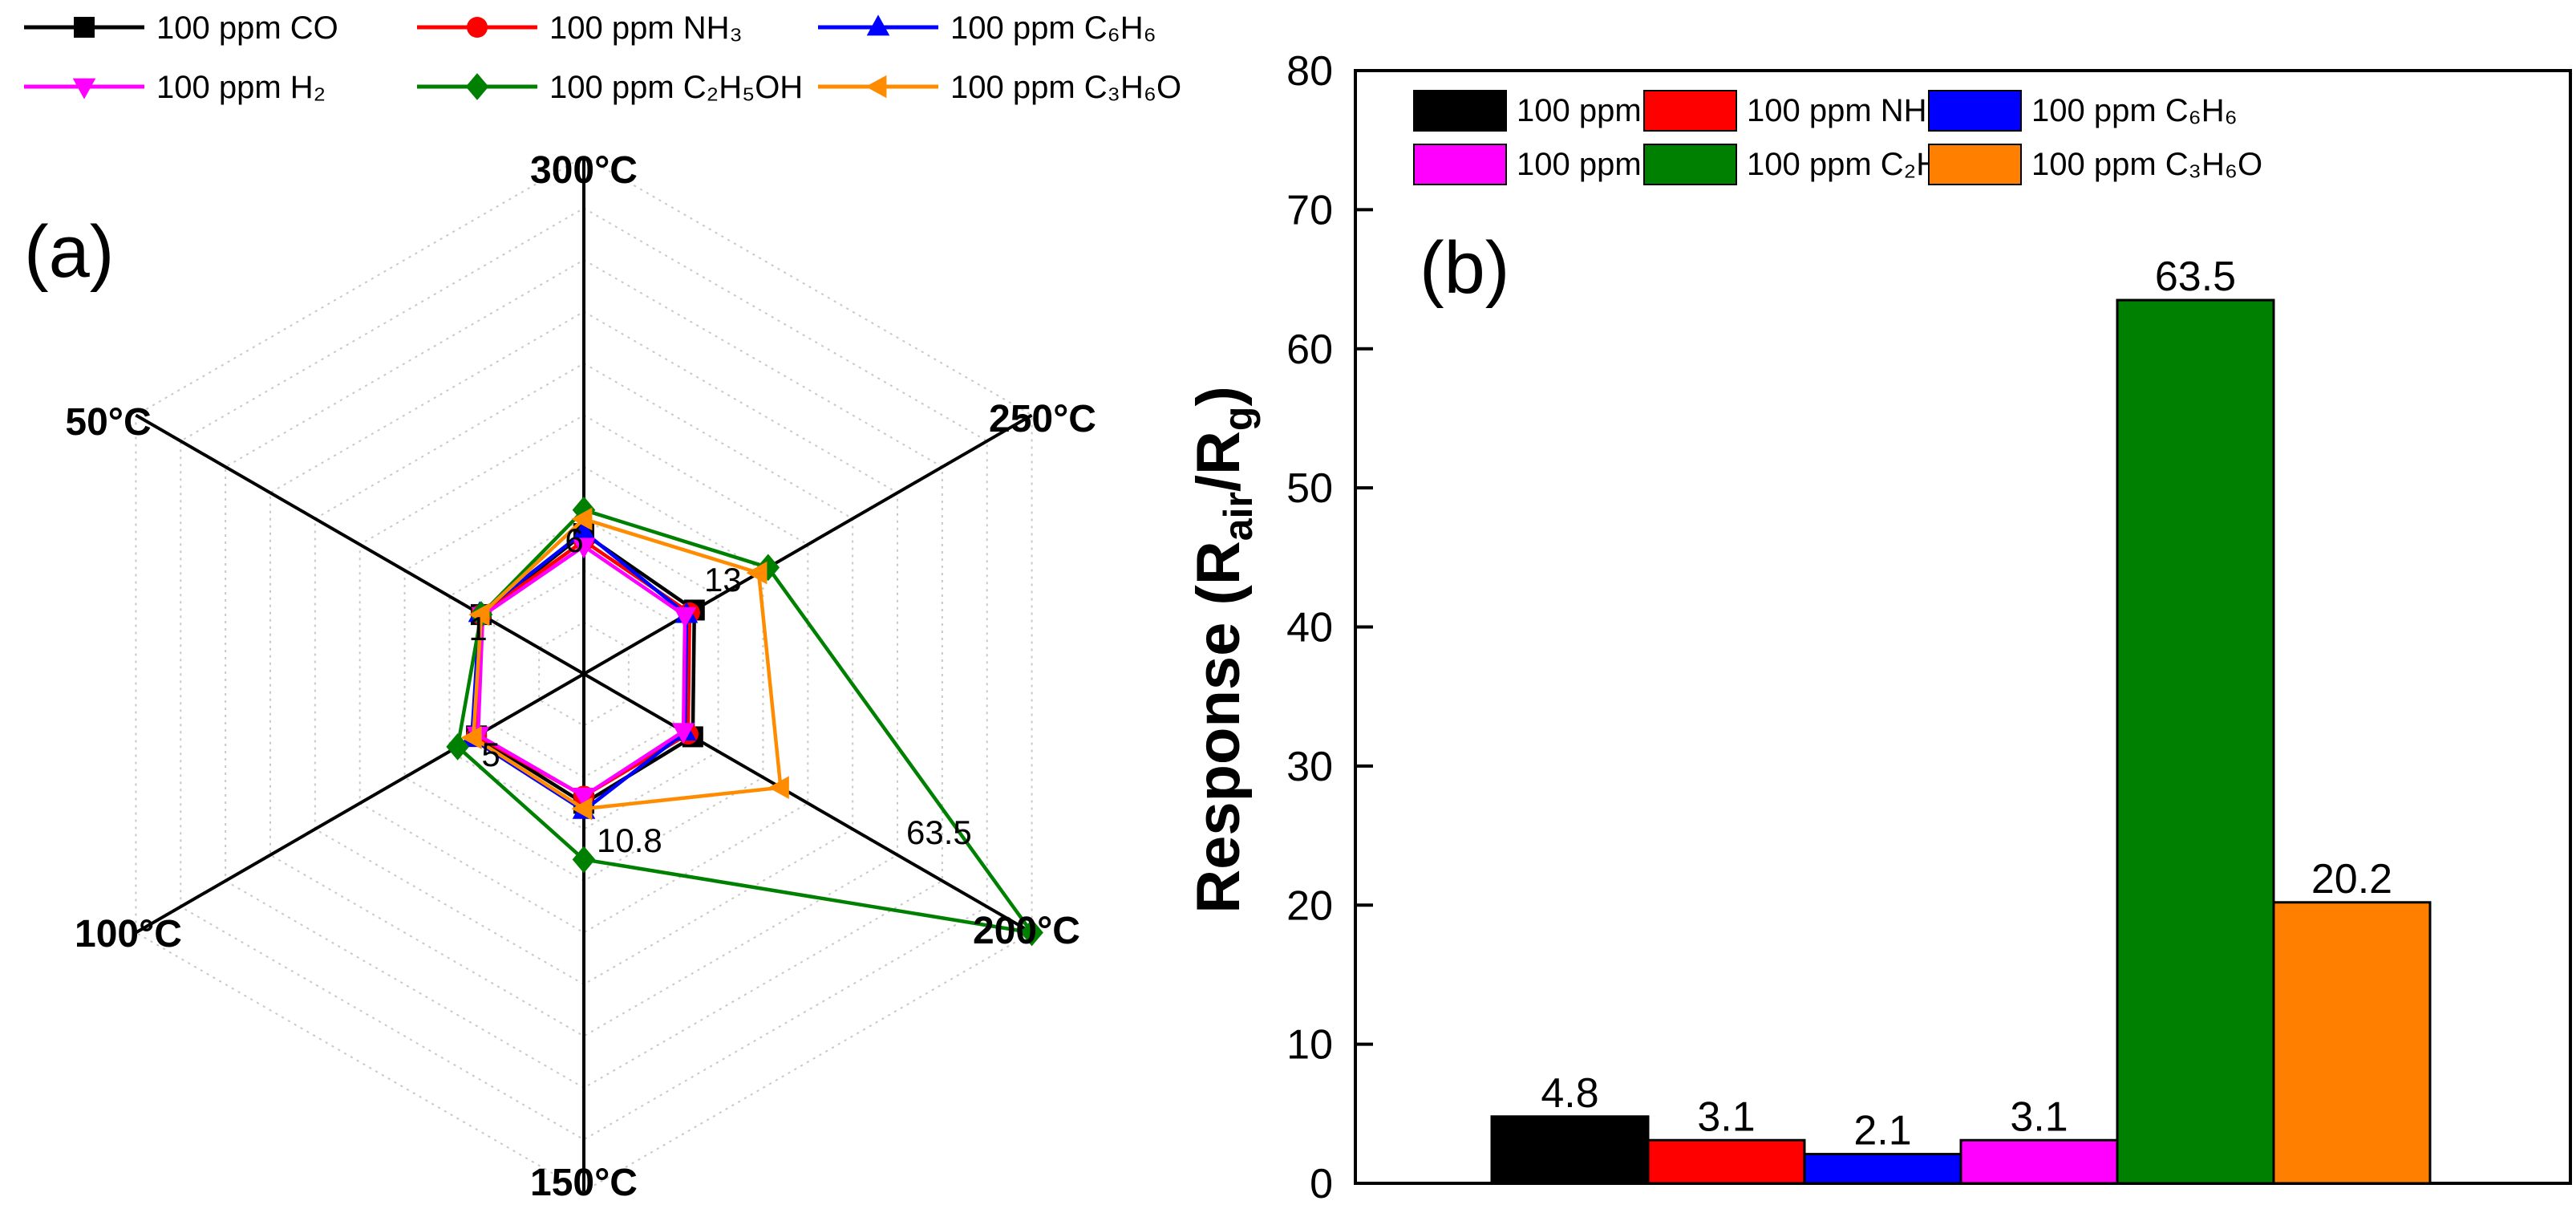  Describe the element at coordinates (1321, 1184) in the screenshot. I see `y-tick-label: 0` at that location.